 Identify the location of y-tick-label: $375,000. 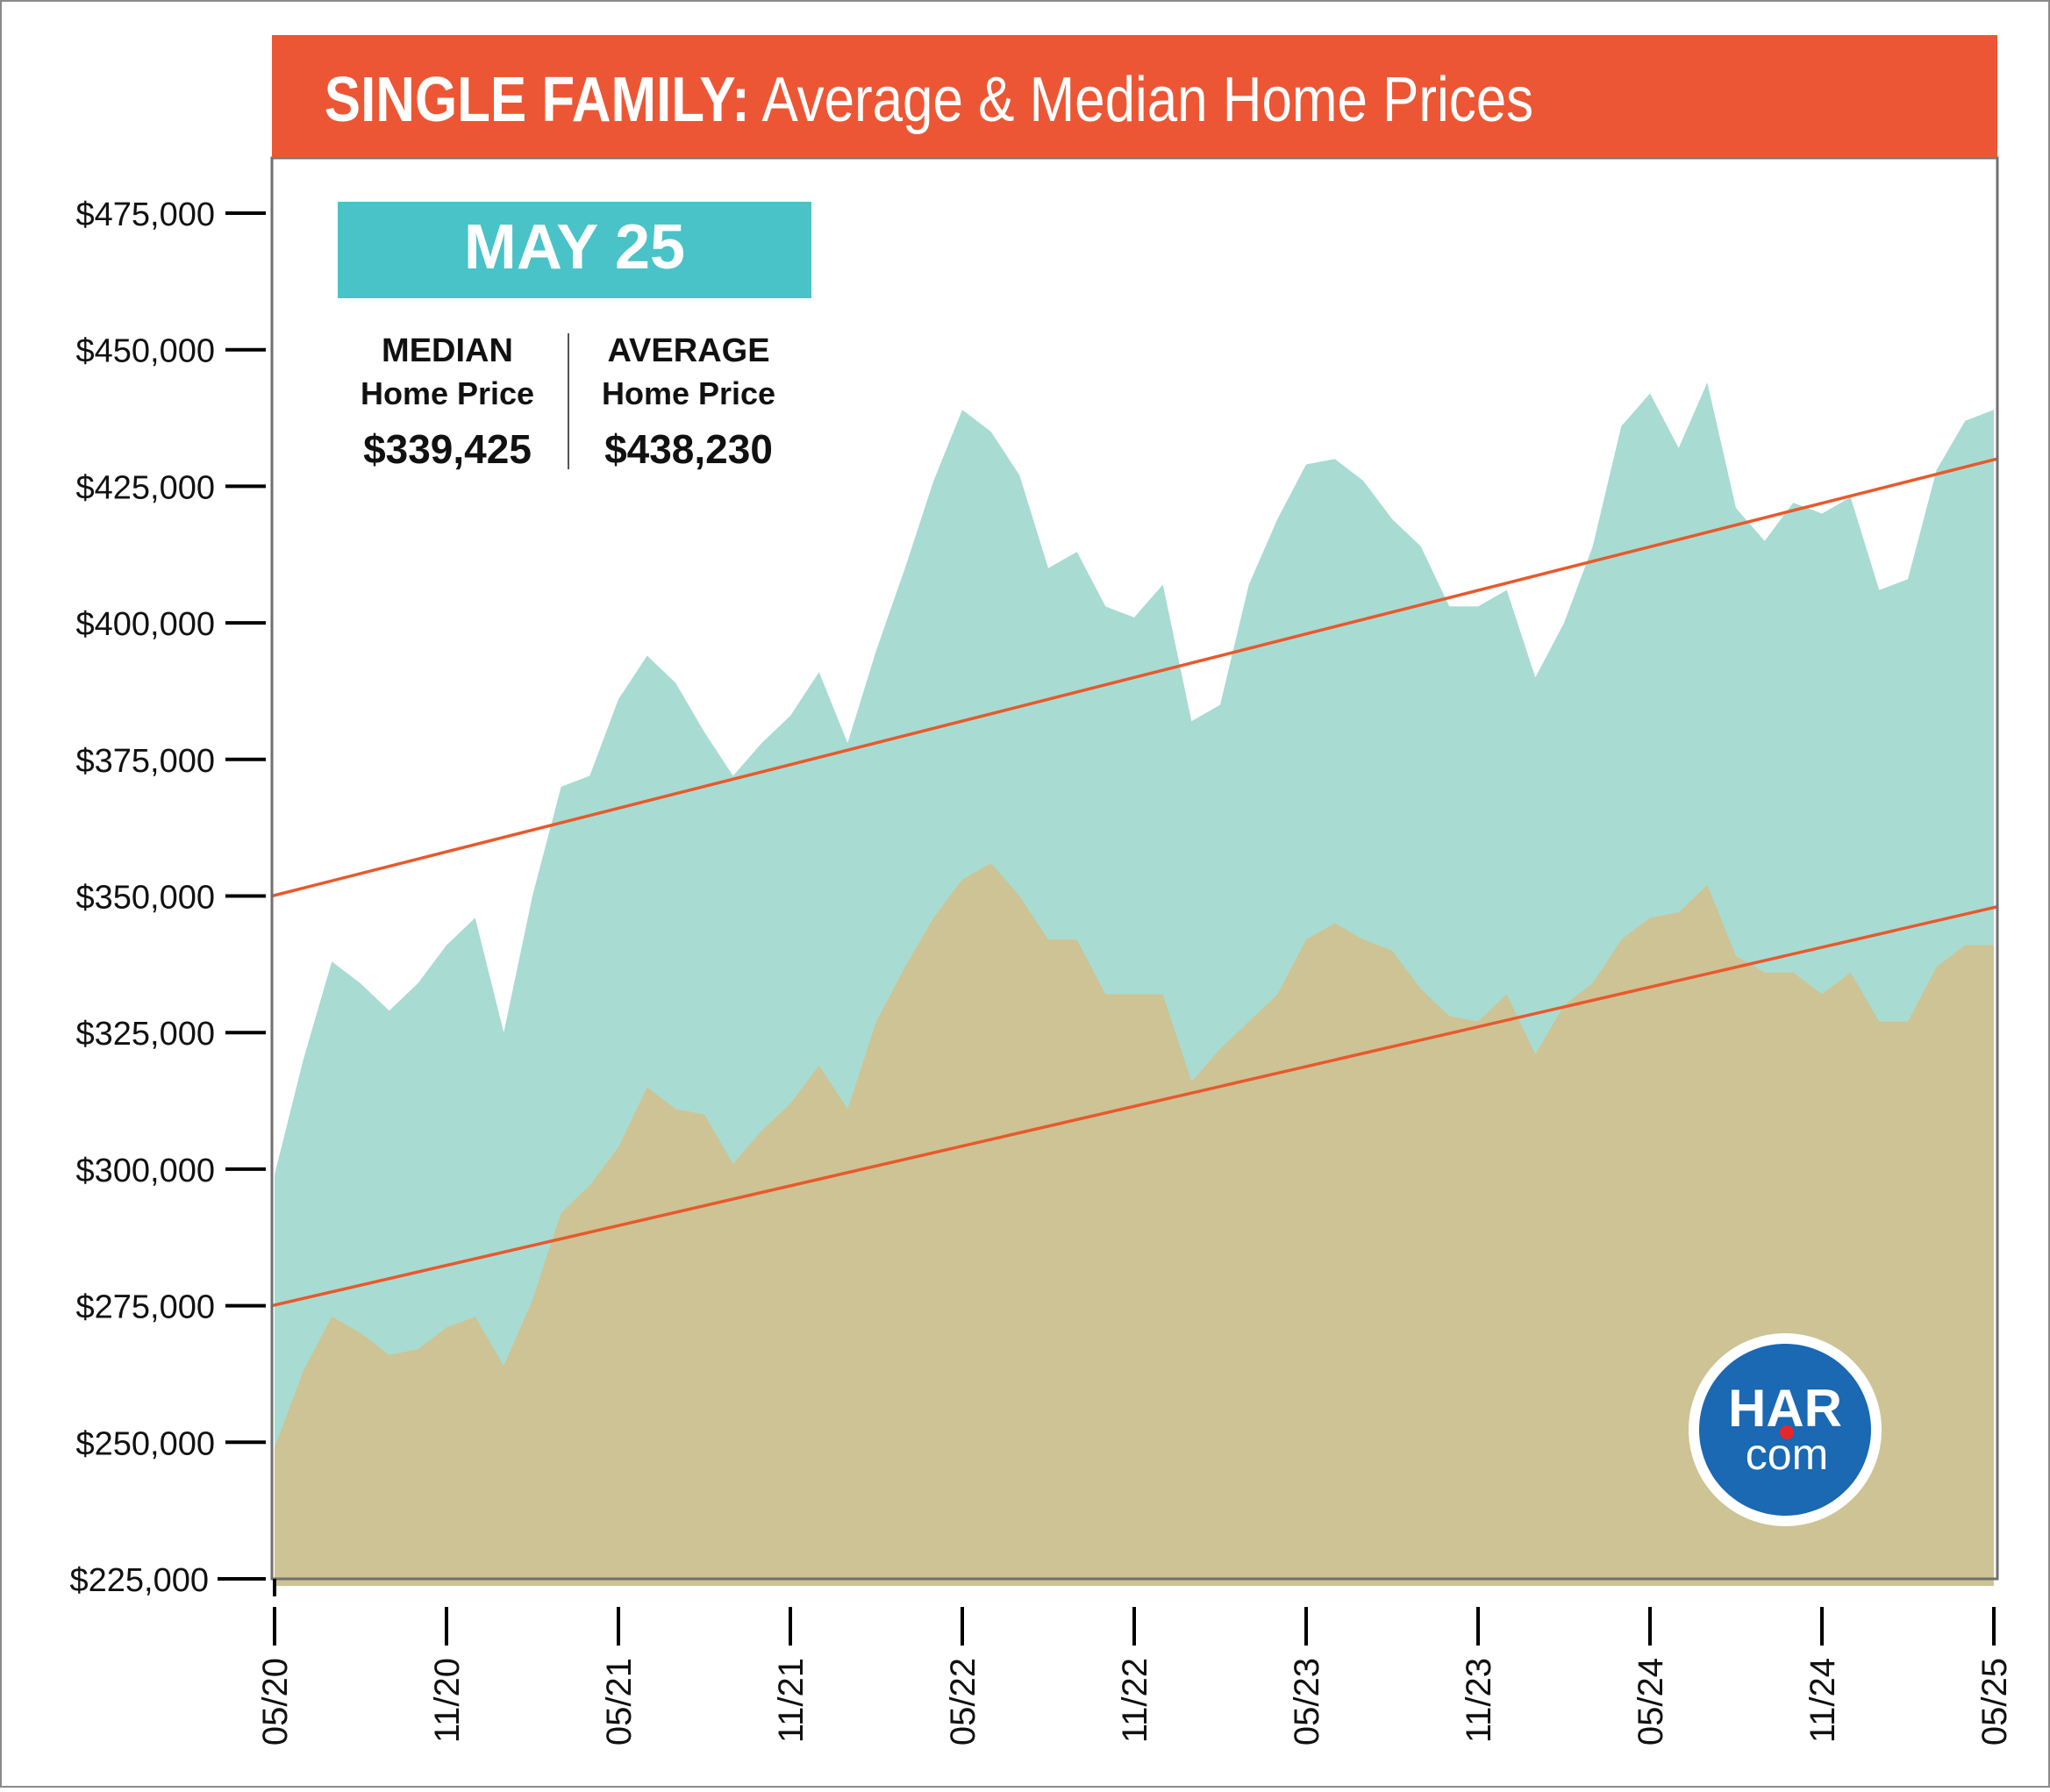
(146, 761).